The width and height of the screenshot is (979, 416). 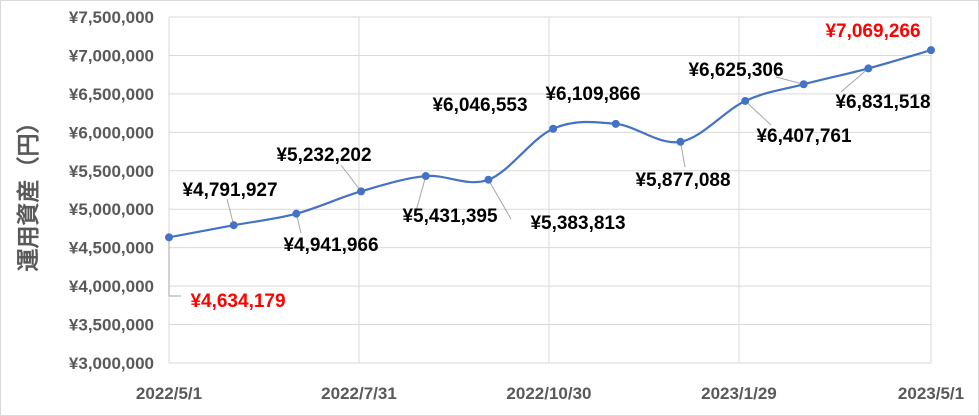 I want to click on data-label: ¥5,431,395, so click(x=450, y=216).